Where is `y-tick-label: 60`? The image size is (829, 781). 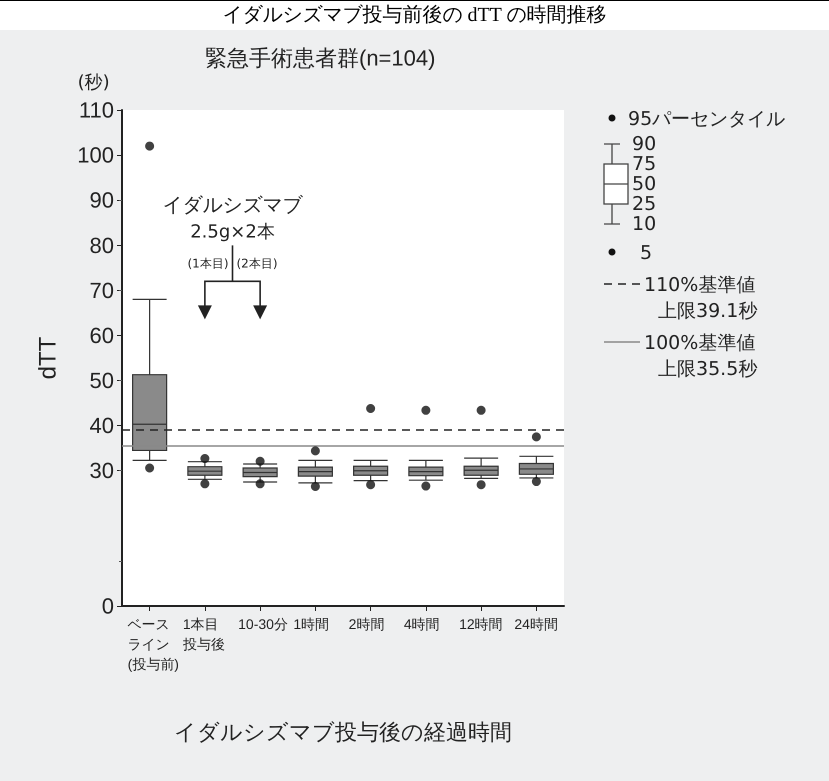 y-tick-label: 60 is located at coordinates (102, 335).